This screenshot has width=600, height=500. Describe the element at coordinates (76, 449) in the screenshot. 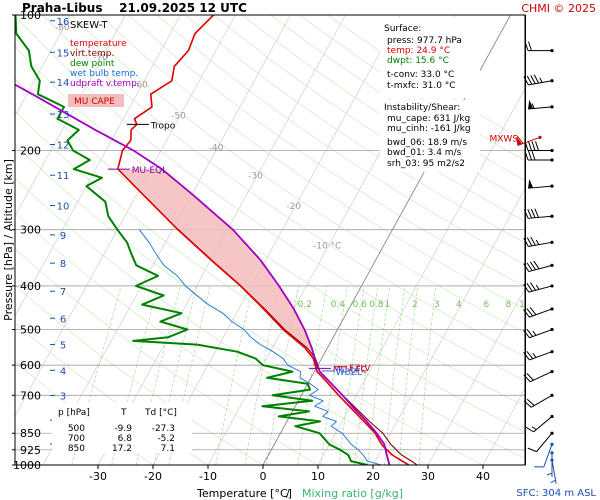

I see `table-cell: 850` at that location.